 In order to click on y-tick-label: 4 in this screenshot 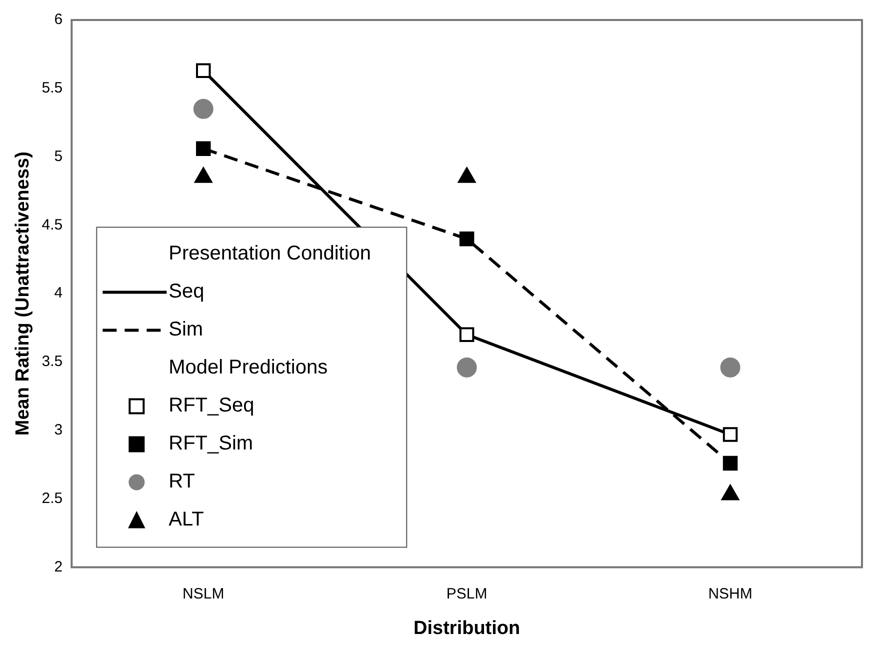, I will do `click(58, 293)`.